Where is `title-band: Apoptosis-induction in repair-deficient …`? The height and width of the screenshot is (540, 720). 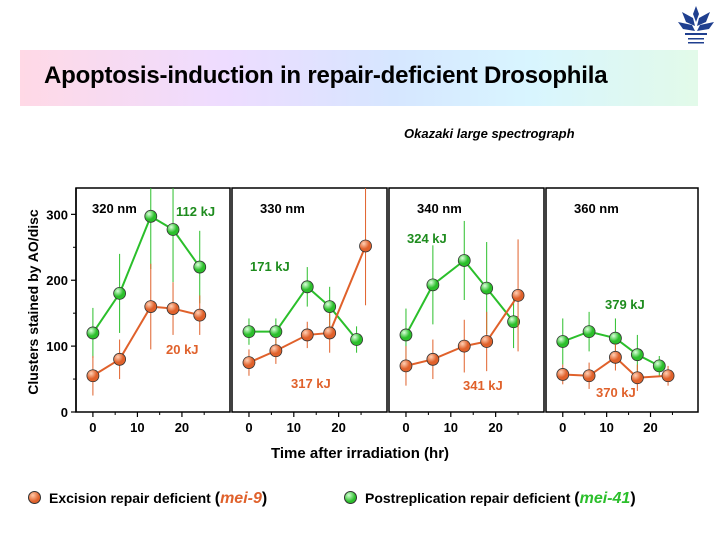
title-band: Apoptosis-induction in repair-deficient … is located at coordinates (359, 78).